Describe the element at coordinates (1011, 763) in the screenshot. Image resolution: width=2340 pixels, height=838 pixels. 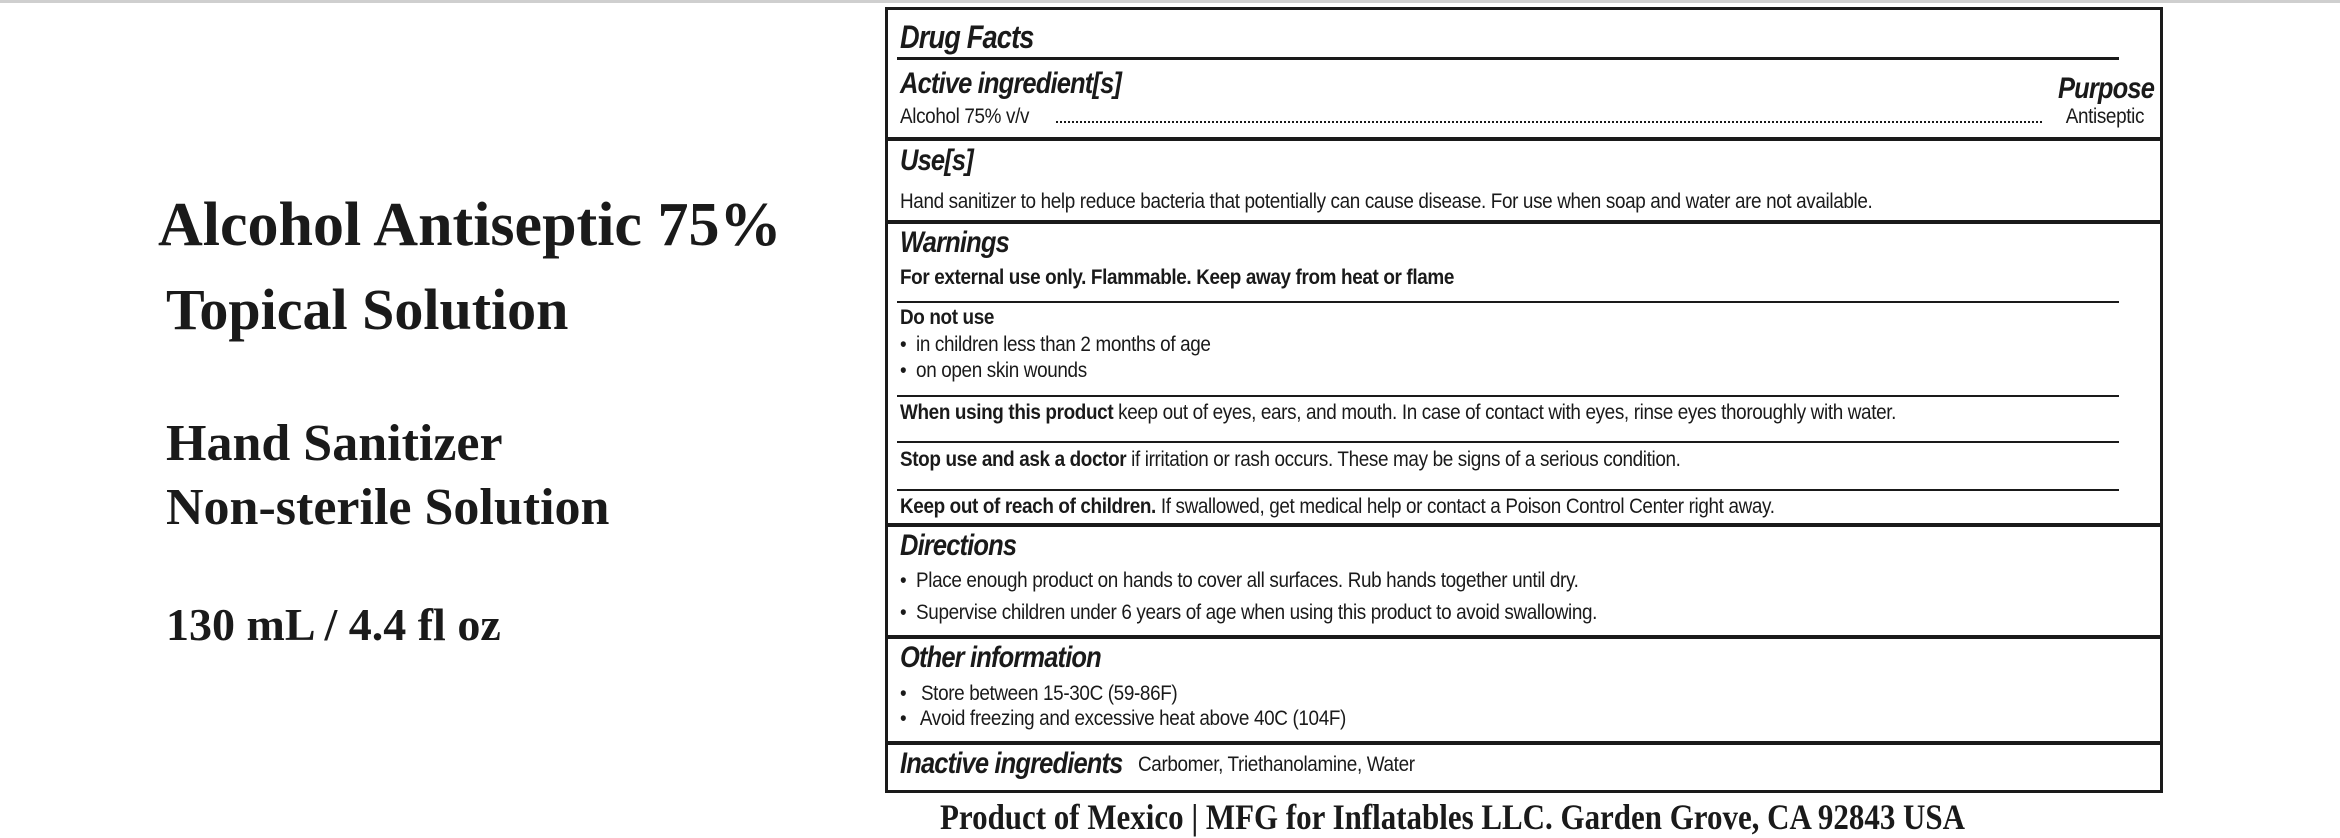
I see `inactive-heading: Inactive ingredients` at that location.